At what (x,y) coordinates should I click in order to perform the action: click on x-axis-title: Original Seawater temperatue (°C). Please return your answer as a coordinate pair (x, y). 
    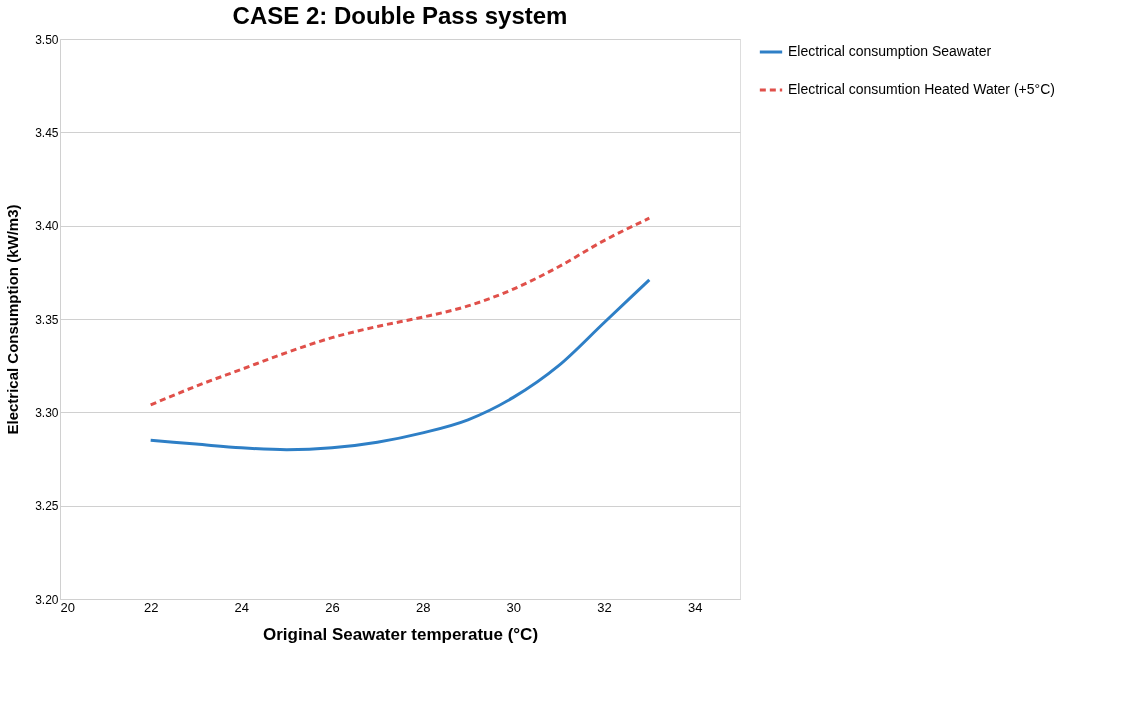
    Looking at the image, I should click on (400, 634).